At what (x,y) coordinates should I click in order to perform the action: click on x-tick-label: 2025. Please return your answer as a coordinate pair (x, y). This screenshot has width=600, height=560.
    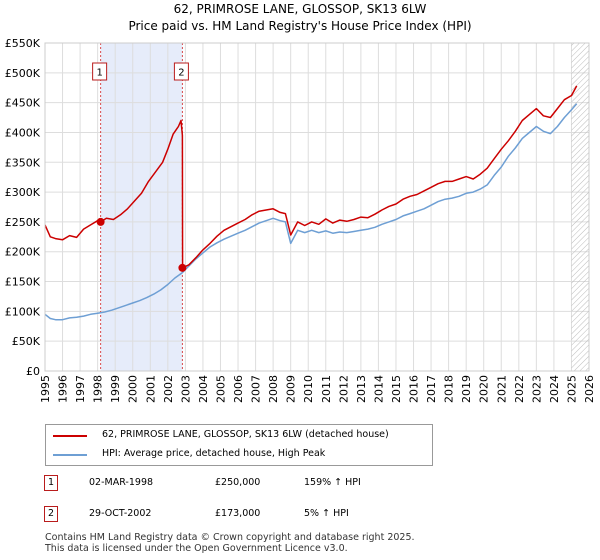
    Looking at the image, I should click on (571, 389).